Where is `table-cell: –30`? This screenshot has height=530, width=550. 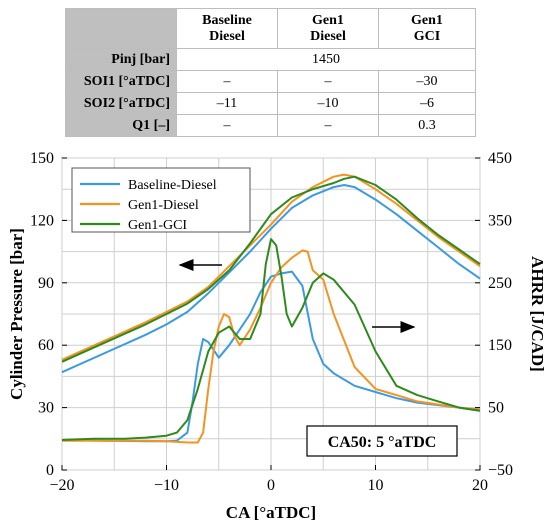
table-cell: –30 is located at coordinates (427, 81).